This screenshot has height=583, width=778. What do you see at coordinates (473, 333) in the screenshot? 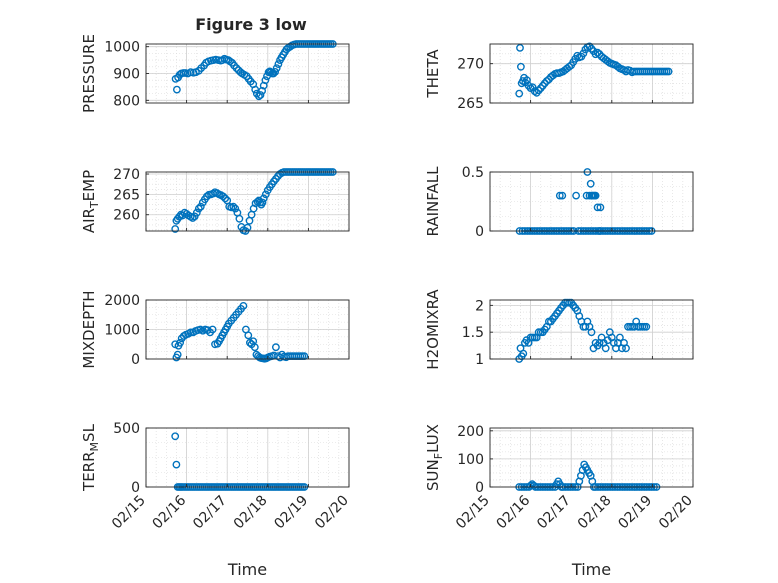
I see `y-tick-label: 1.5` at bounding box center [473, 333].